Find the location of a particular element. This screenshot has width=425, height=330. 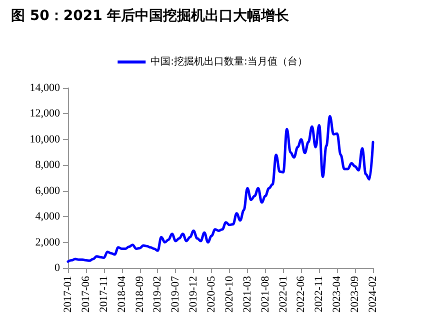

x-tick-label: 2017-11 is located at coordinates (104, 294).